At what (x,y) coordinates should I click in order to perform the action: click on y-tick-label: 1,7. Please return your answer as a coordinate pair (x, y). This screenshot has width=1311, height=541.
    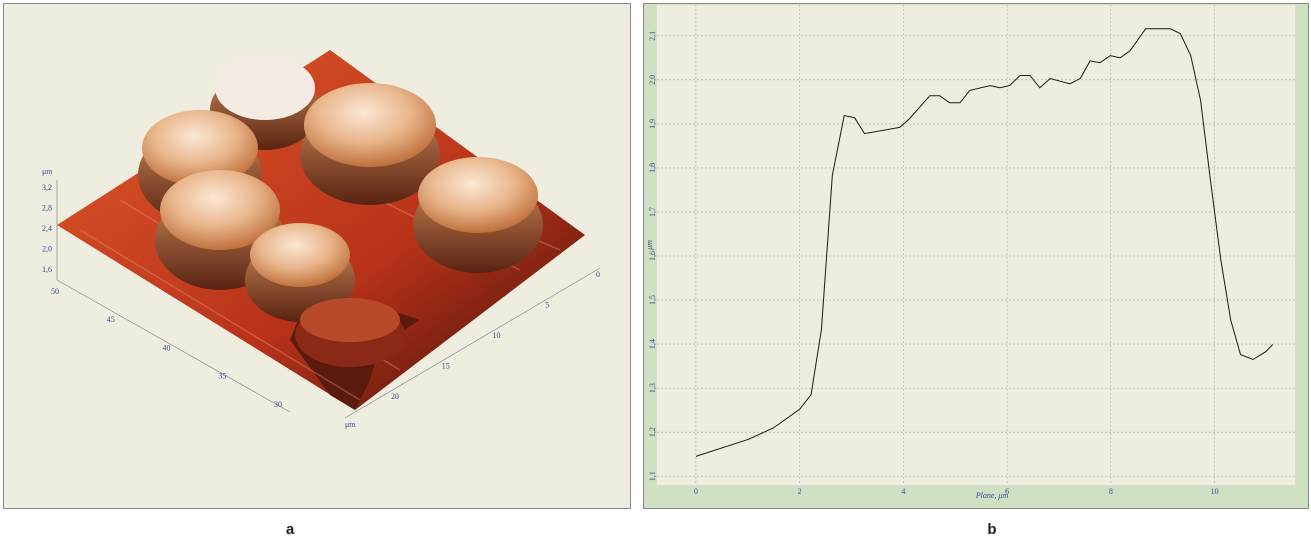
    Looking at the image, I should click on (652, 212).